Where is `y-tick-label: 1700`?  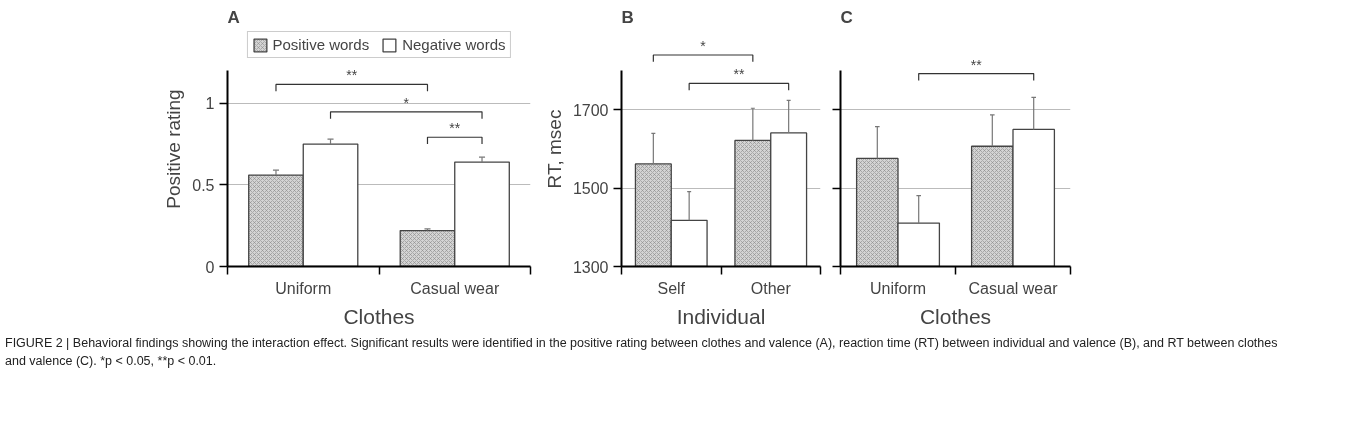 y-tick-label: 1700 is located at coordinates (590, 110).